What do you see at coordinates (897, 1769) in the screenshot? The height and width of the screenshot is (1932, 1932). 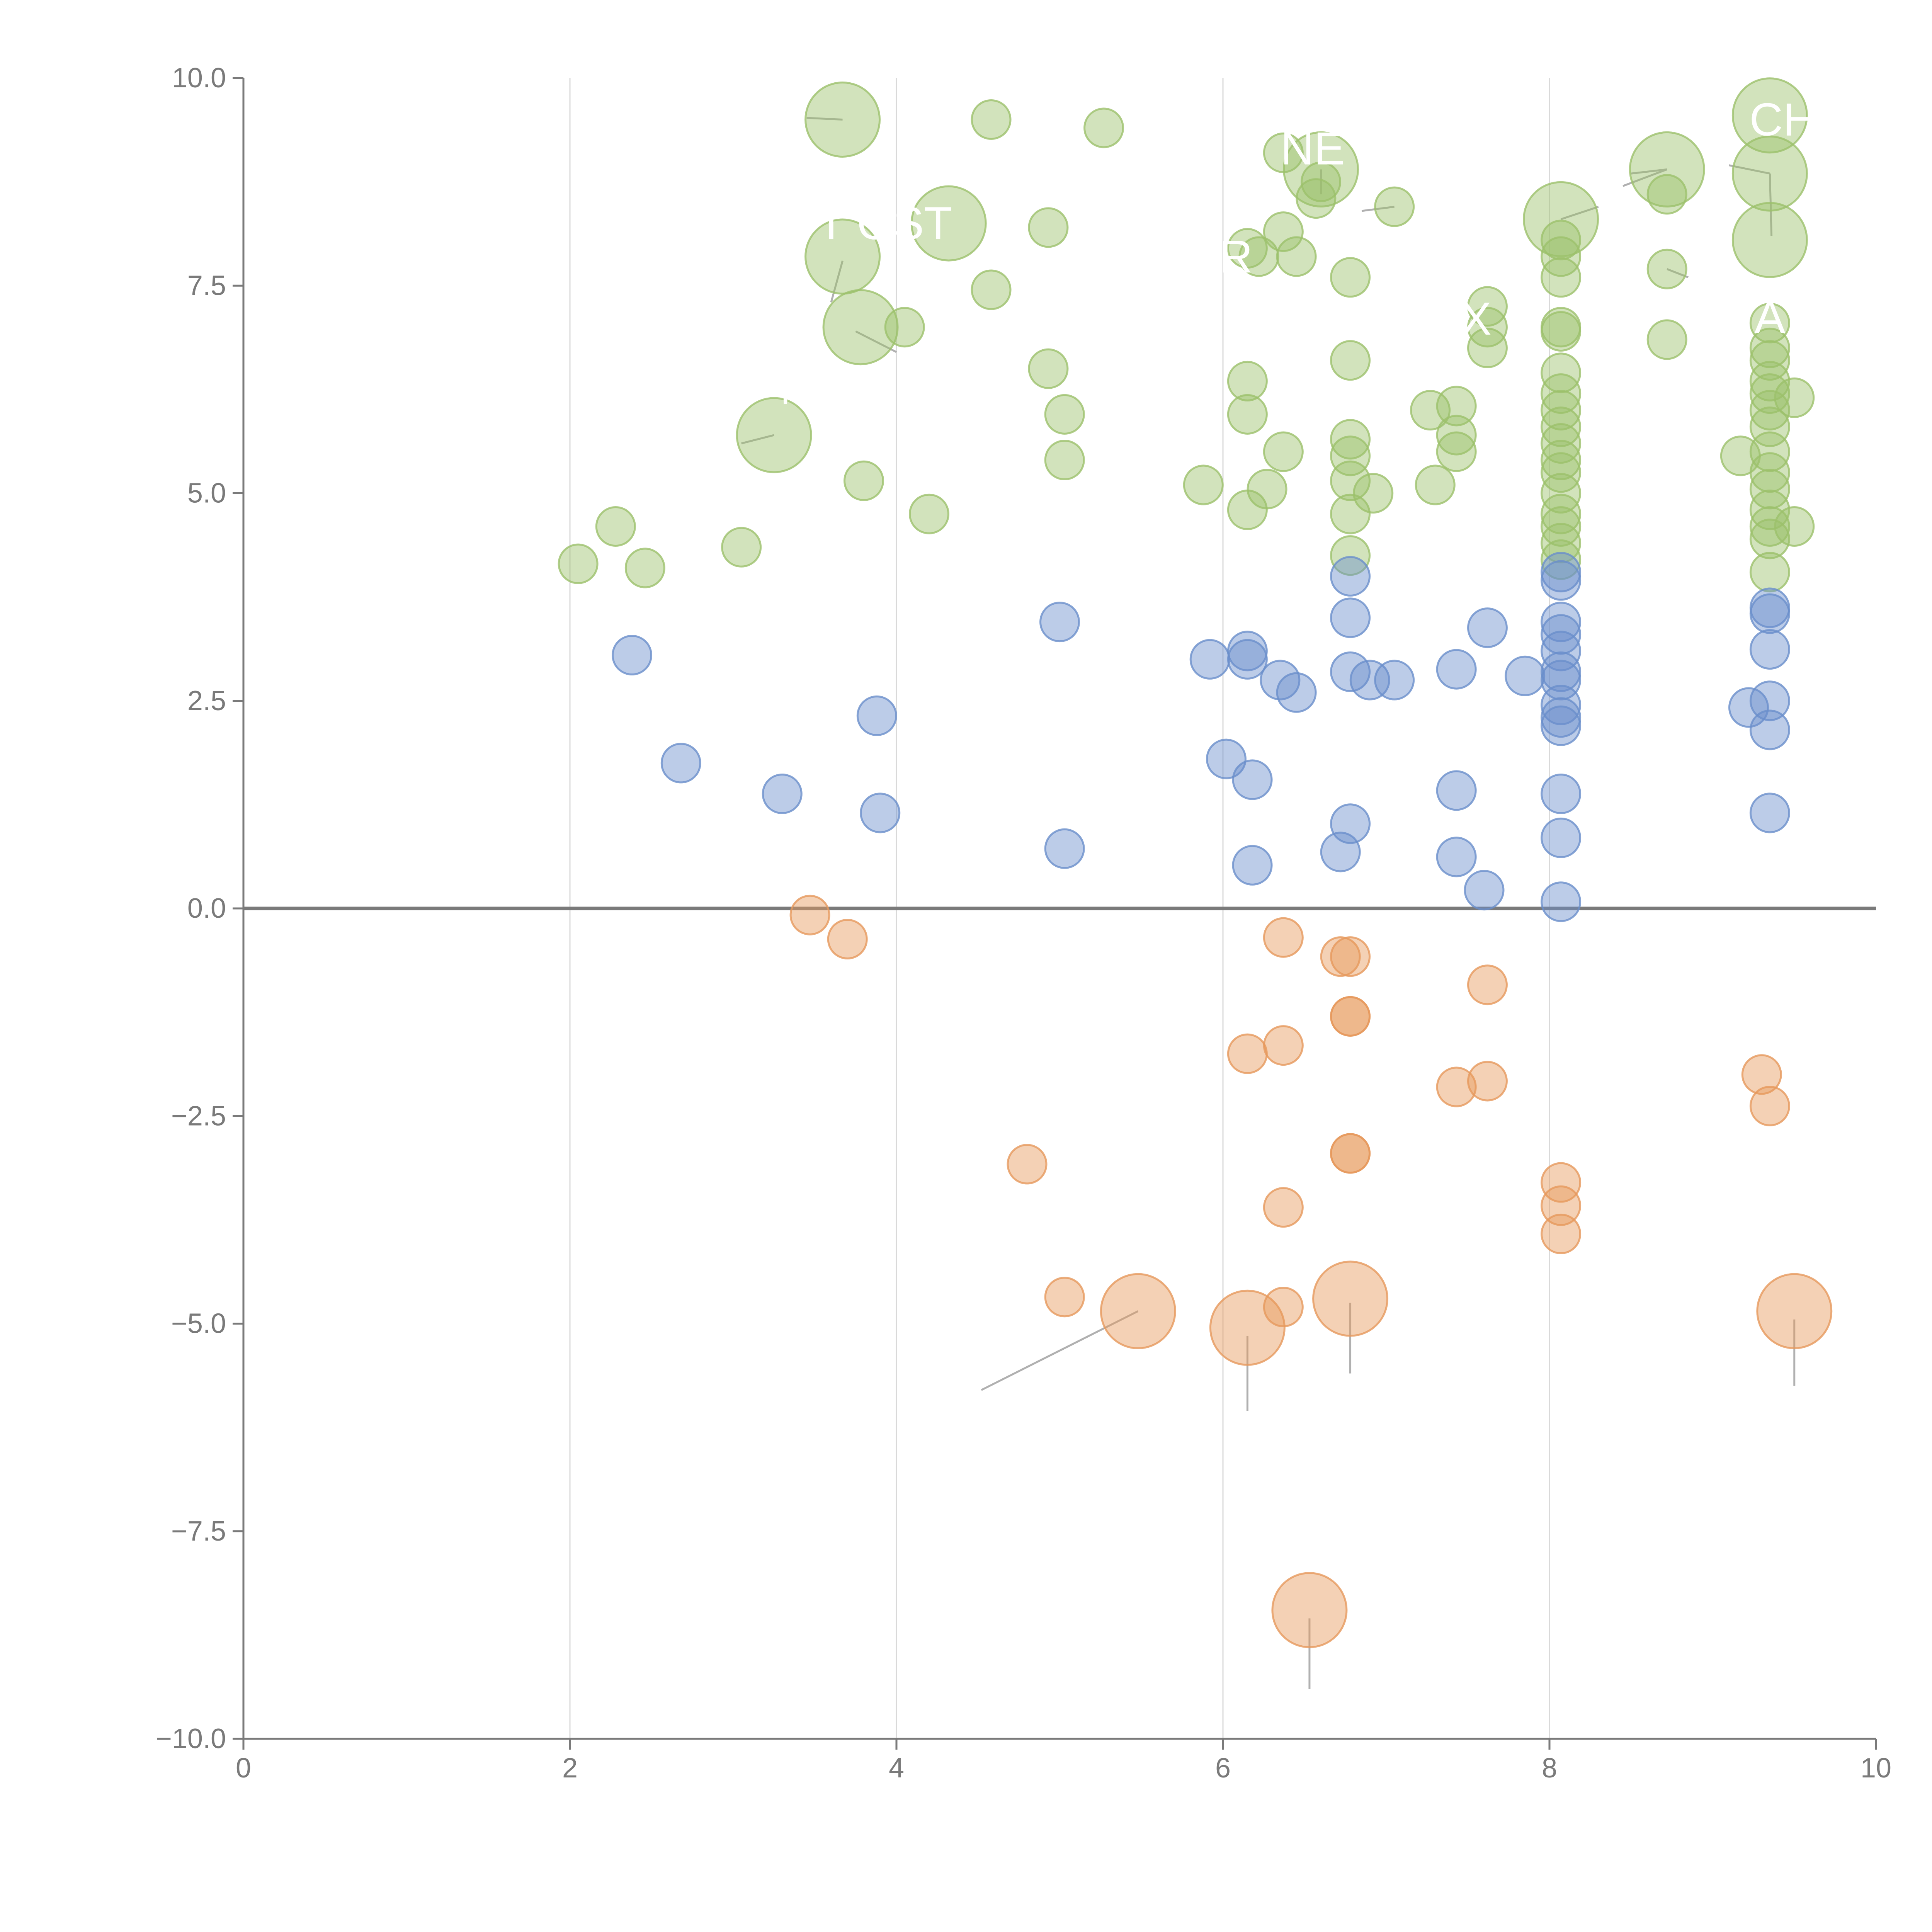 I see `x-tick-label: 4` at bounding box center [897, 1769].